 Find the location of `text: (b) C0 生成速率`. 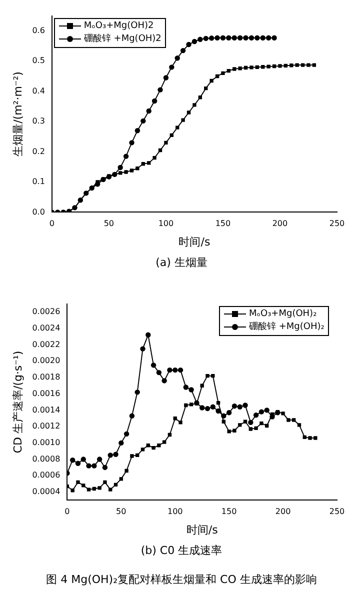

text: (b) C0 生成速率 is located at coordinates (182, 550).